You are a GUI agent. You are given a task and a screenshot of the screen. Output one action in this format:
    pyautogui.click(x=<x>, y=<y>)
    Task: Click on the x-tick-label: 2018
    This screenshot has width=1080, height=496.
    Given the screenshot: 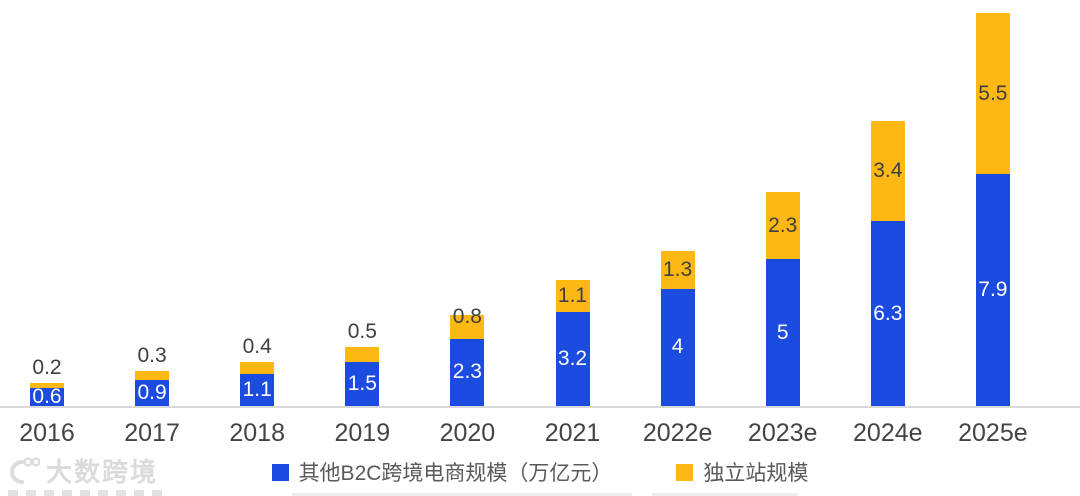 What is the action you would take?
    pyautogui.click(x=257, y=433)
    